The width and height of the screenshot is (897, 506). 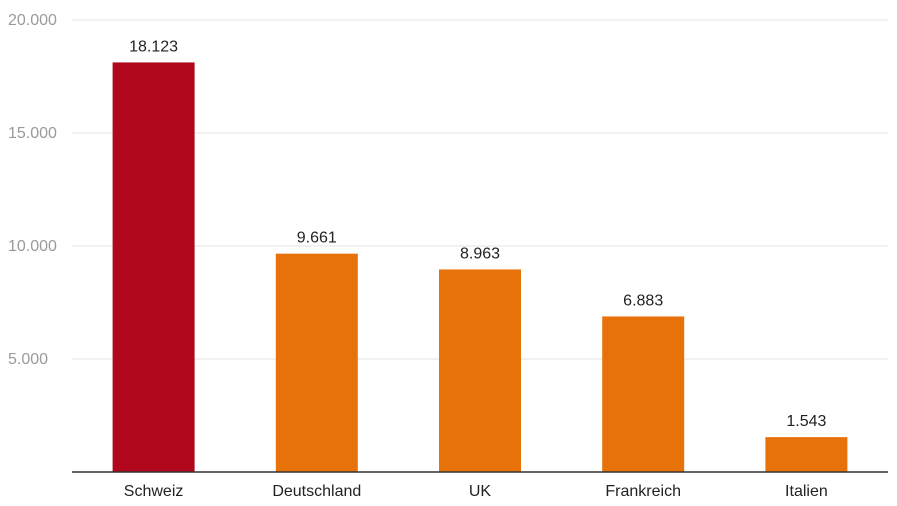 What do you see at coordinates (806, 421) in the screenshot?
I see `bar-value-label: 1.543` at bounding box center [806, 421].